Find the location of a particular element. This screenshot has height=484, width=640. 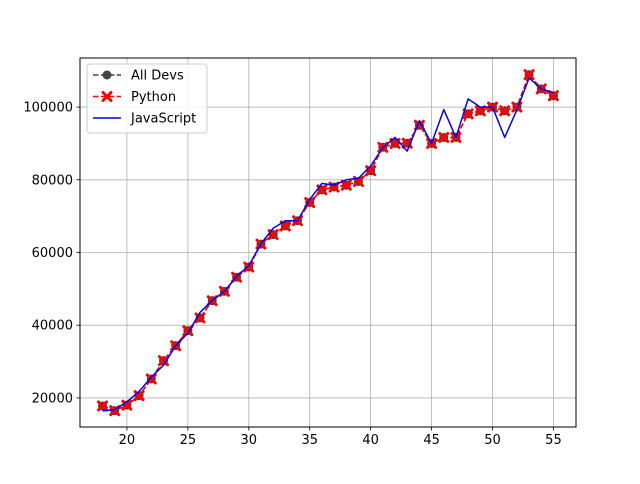

legend-python-label: Python is located at coordinates (153, 97).